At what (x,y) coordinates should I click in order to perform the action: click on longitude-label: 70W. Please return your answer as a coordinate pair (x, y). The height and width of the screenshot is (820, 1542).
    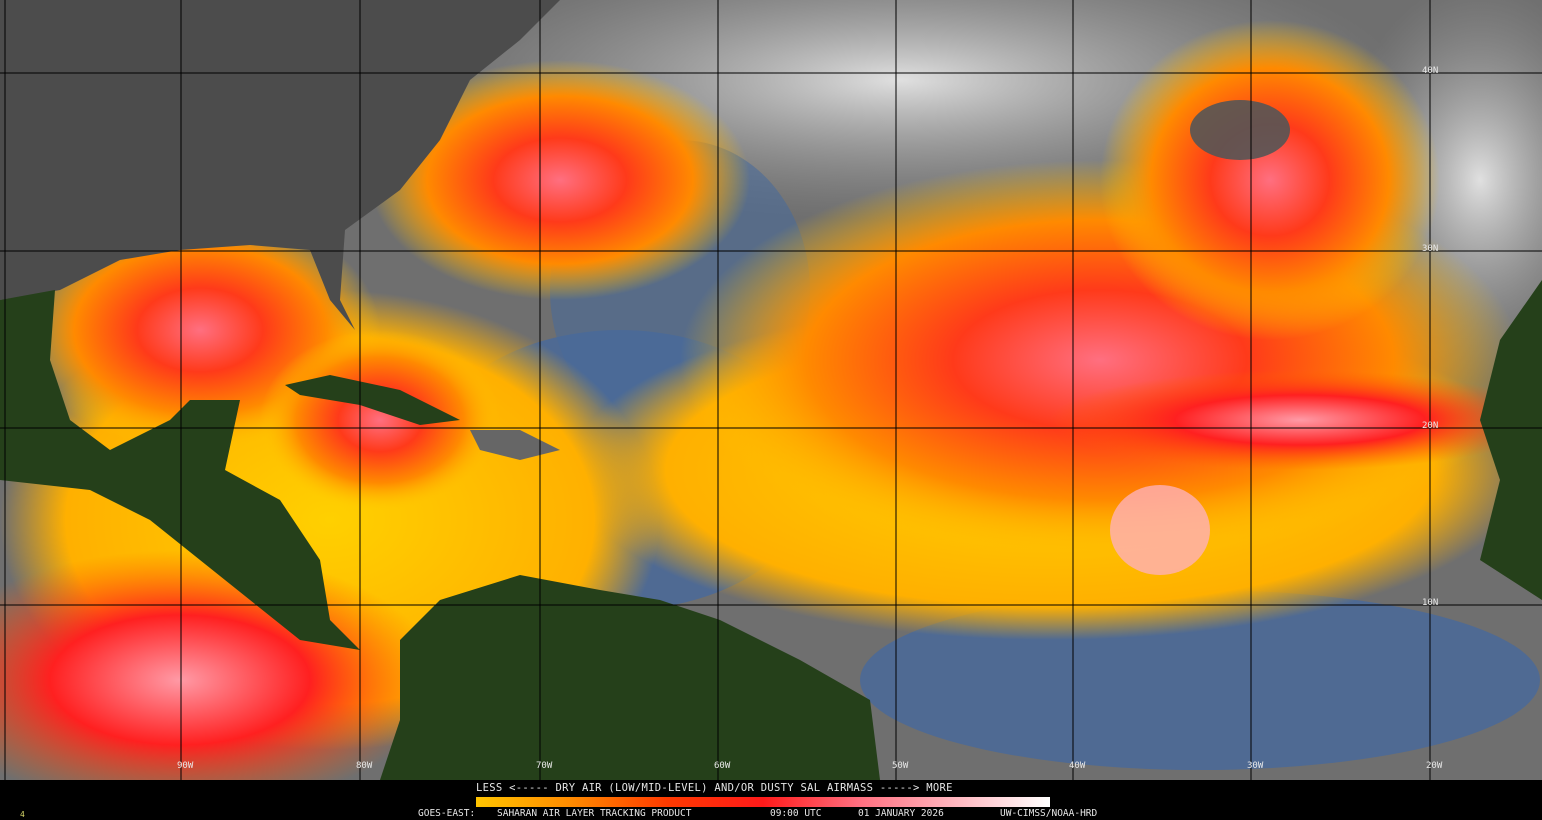
    Looking at the image, I should click on (544, 766).